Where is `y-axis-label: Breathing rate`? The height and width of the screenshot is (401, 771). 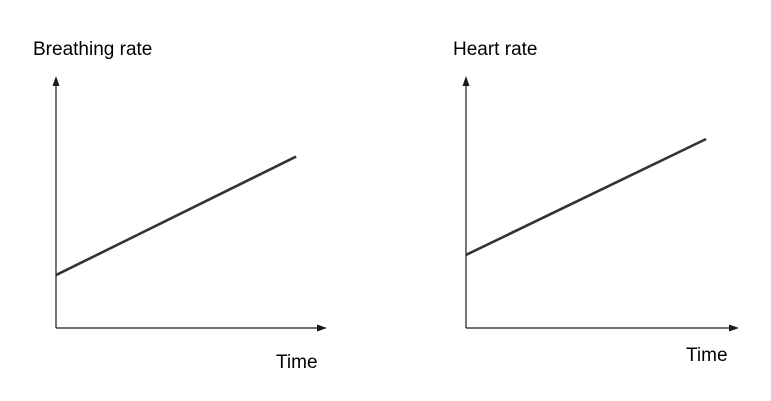 y-axis-label: Breathing rate is located at coordinates (92, 49).